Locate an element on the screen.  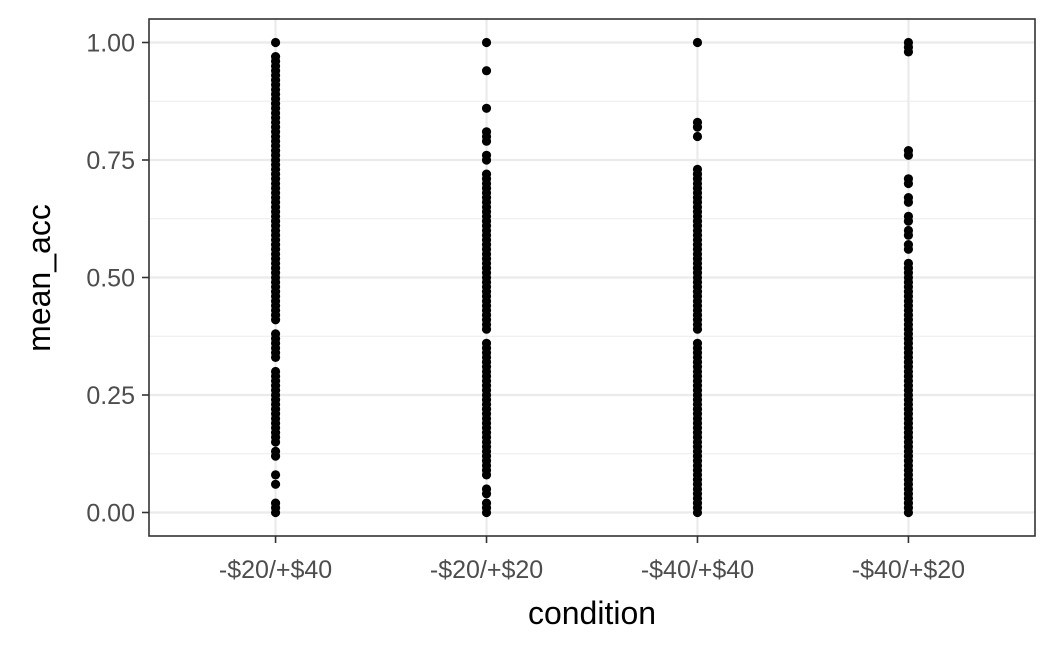
x-tick-label: -$20/+$40 is located at coordinates (275, 570).